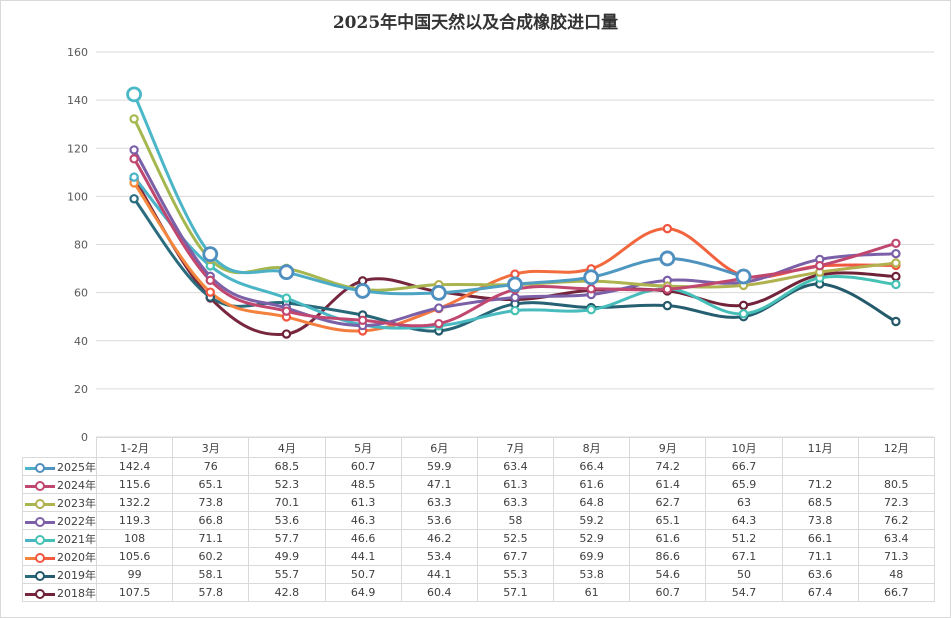 The image size is (951, 618). Describe the element at coordinates (76, 539) in the screenshot. I see `legend-label: 2021年` at that location.